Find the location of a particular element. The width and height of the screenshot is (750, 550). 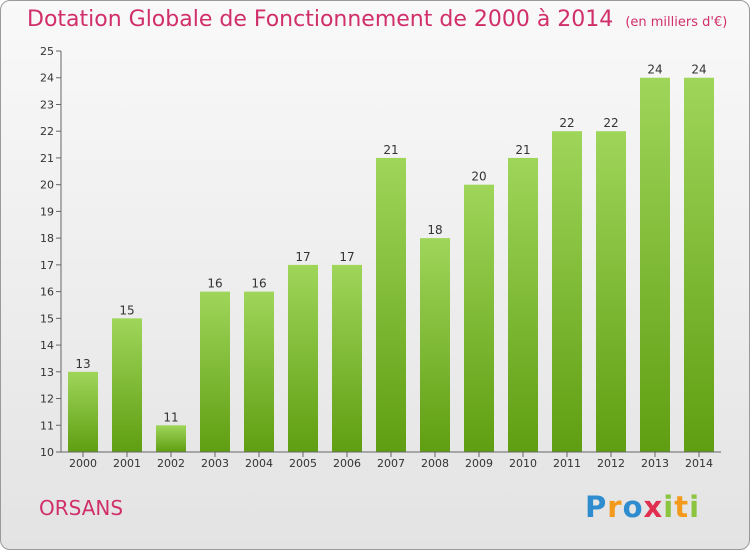

y-tick-label: 12 is located at coordinates (47, 399).